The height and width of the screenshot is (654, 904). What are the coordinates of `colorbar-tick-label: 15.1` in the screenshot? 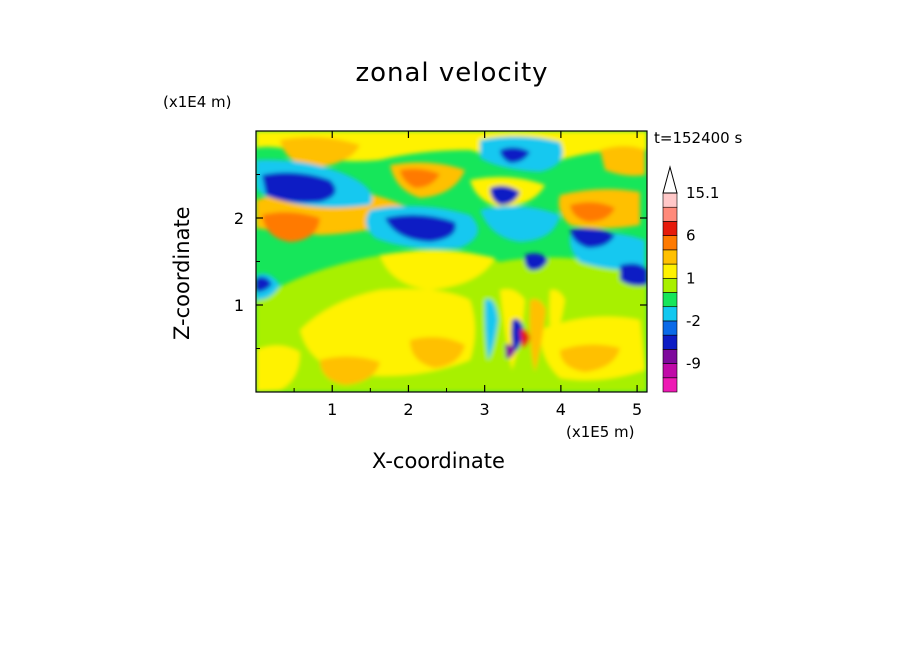 It's located at (702, 193).